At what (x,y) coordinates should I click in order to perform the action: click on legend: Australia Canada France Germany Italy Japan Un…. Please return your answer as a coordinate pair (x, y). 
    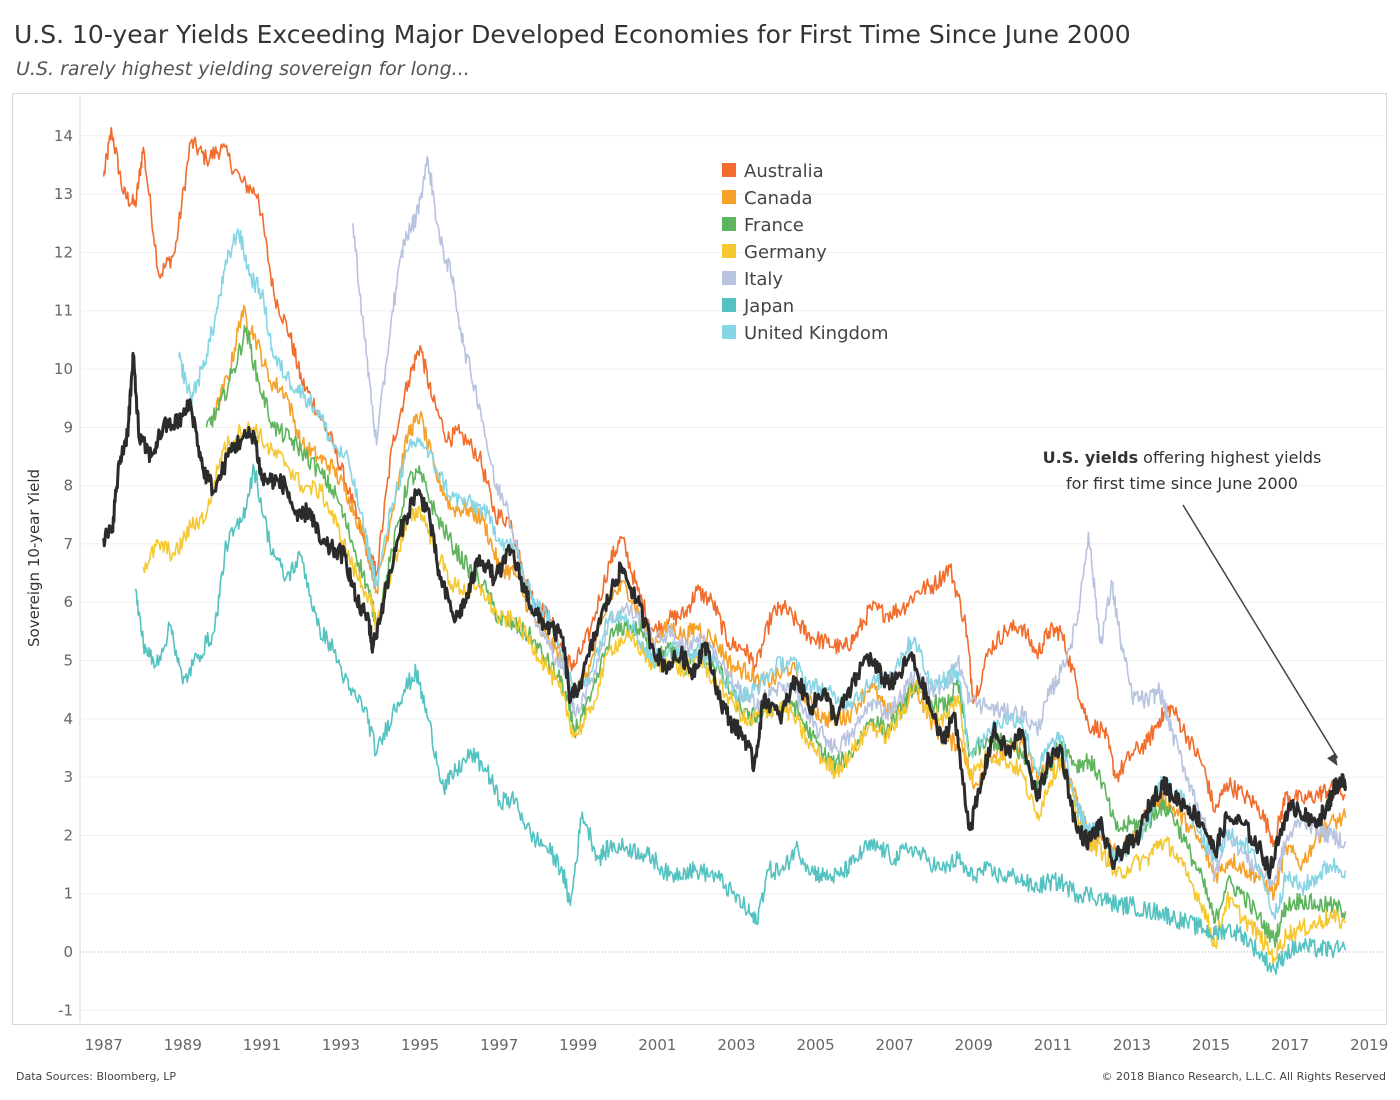
    Looking at the image, I should click on (805, 252).